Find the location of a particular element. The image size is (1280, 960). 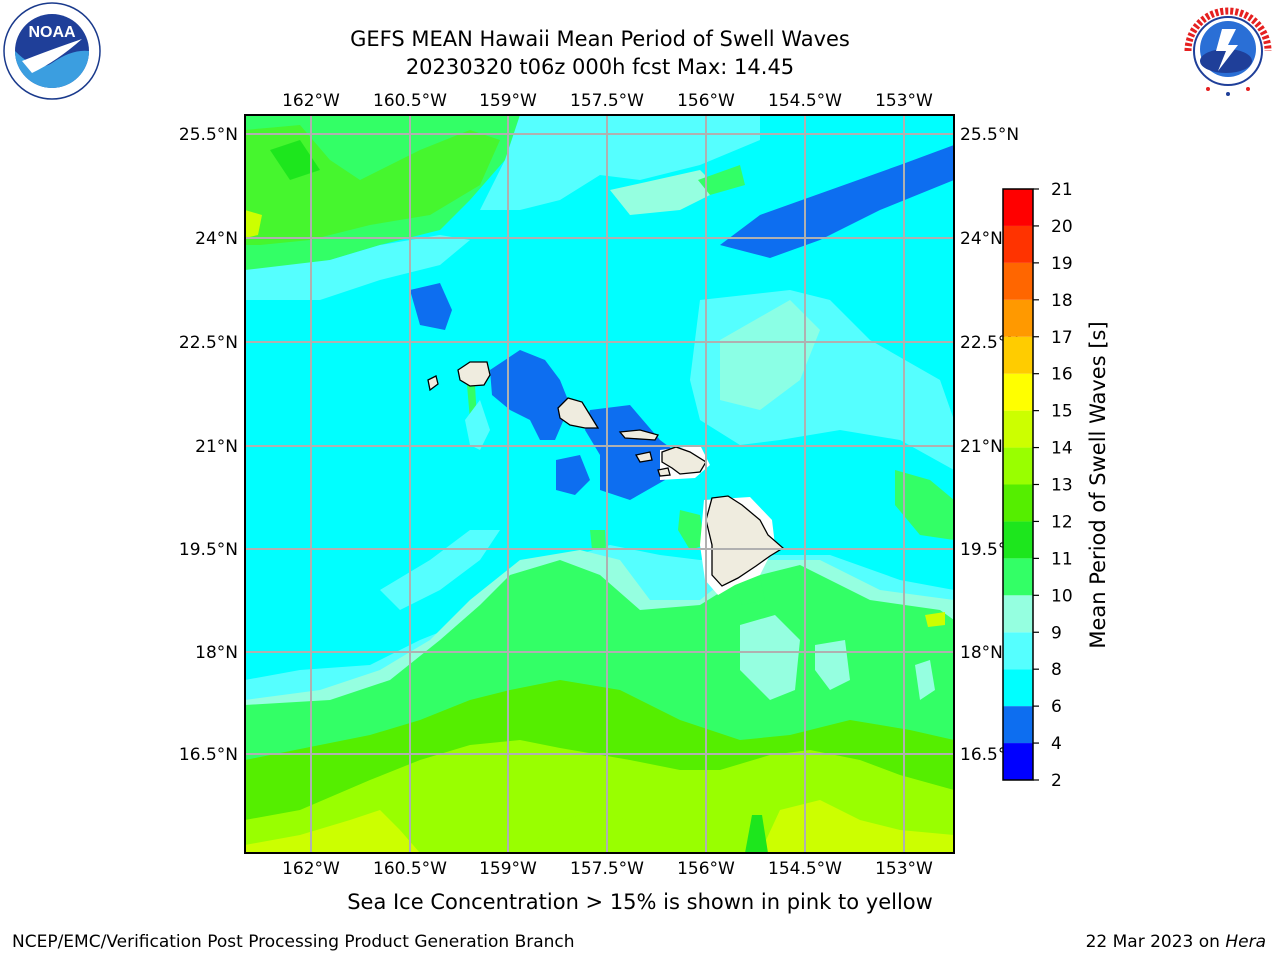

colorbar-tick-label: 21 is located at coordinates (1062, 190).